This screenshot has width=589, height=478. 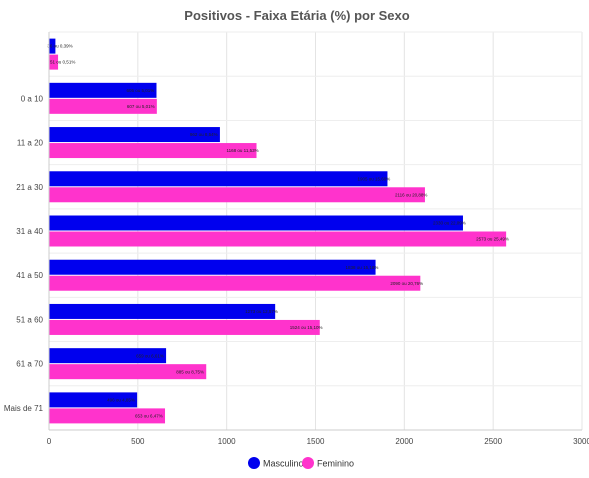 I want to click on data-label: 51 ou 0,51%, so click(x=62, y=62).